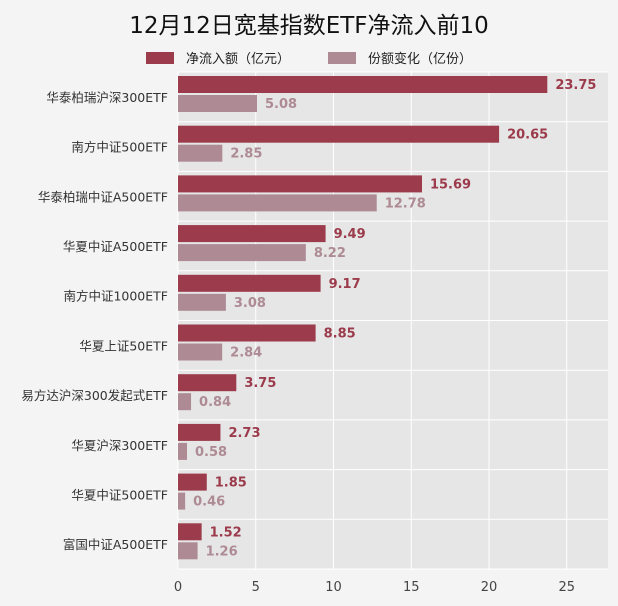  I want to click on legend-swatch-share-change, so click(342, 57).